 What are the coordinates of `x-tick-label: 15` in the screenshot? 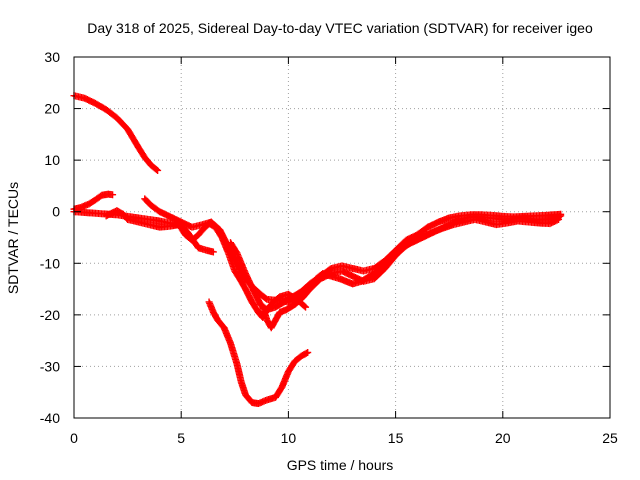 It's located at (396, 438).